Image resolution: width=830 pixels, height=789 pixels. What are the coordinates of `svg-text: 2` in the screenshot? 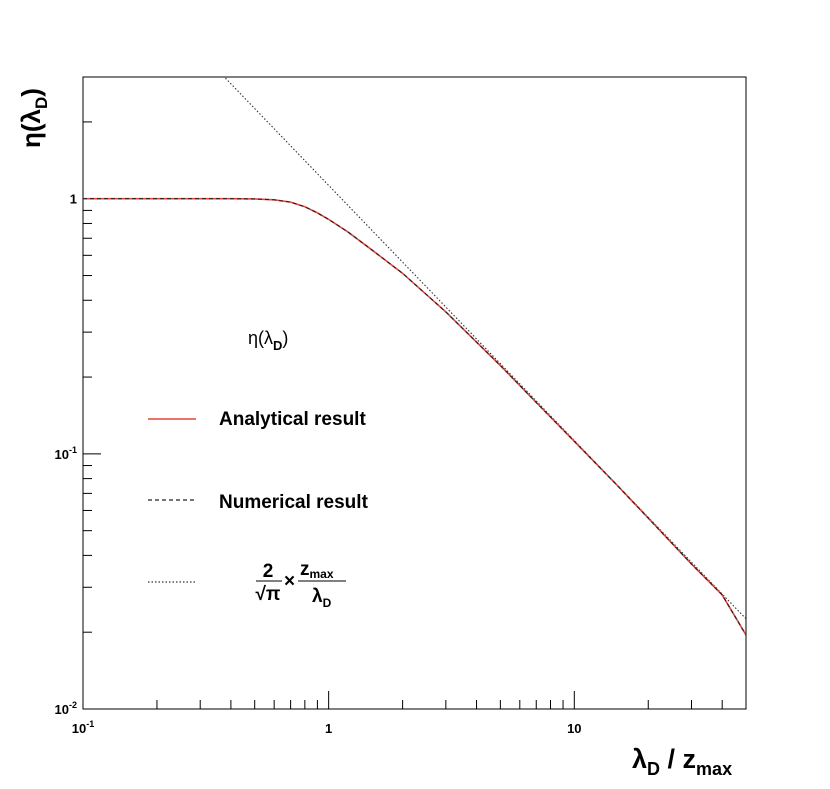 It's located at (268, 571).